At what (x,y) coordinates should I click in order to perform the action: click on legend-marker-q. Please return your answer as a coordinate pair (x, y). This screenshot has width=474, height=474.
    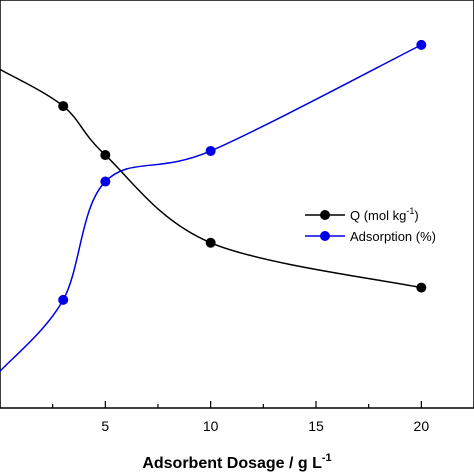
    Looking at the image, I should click on (325, 215).